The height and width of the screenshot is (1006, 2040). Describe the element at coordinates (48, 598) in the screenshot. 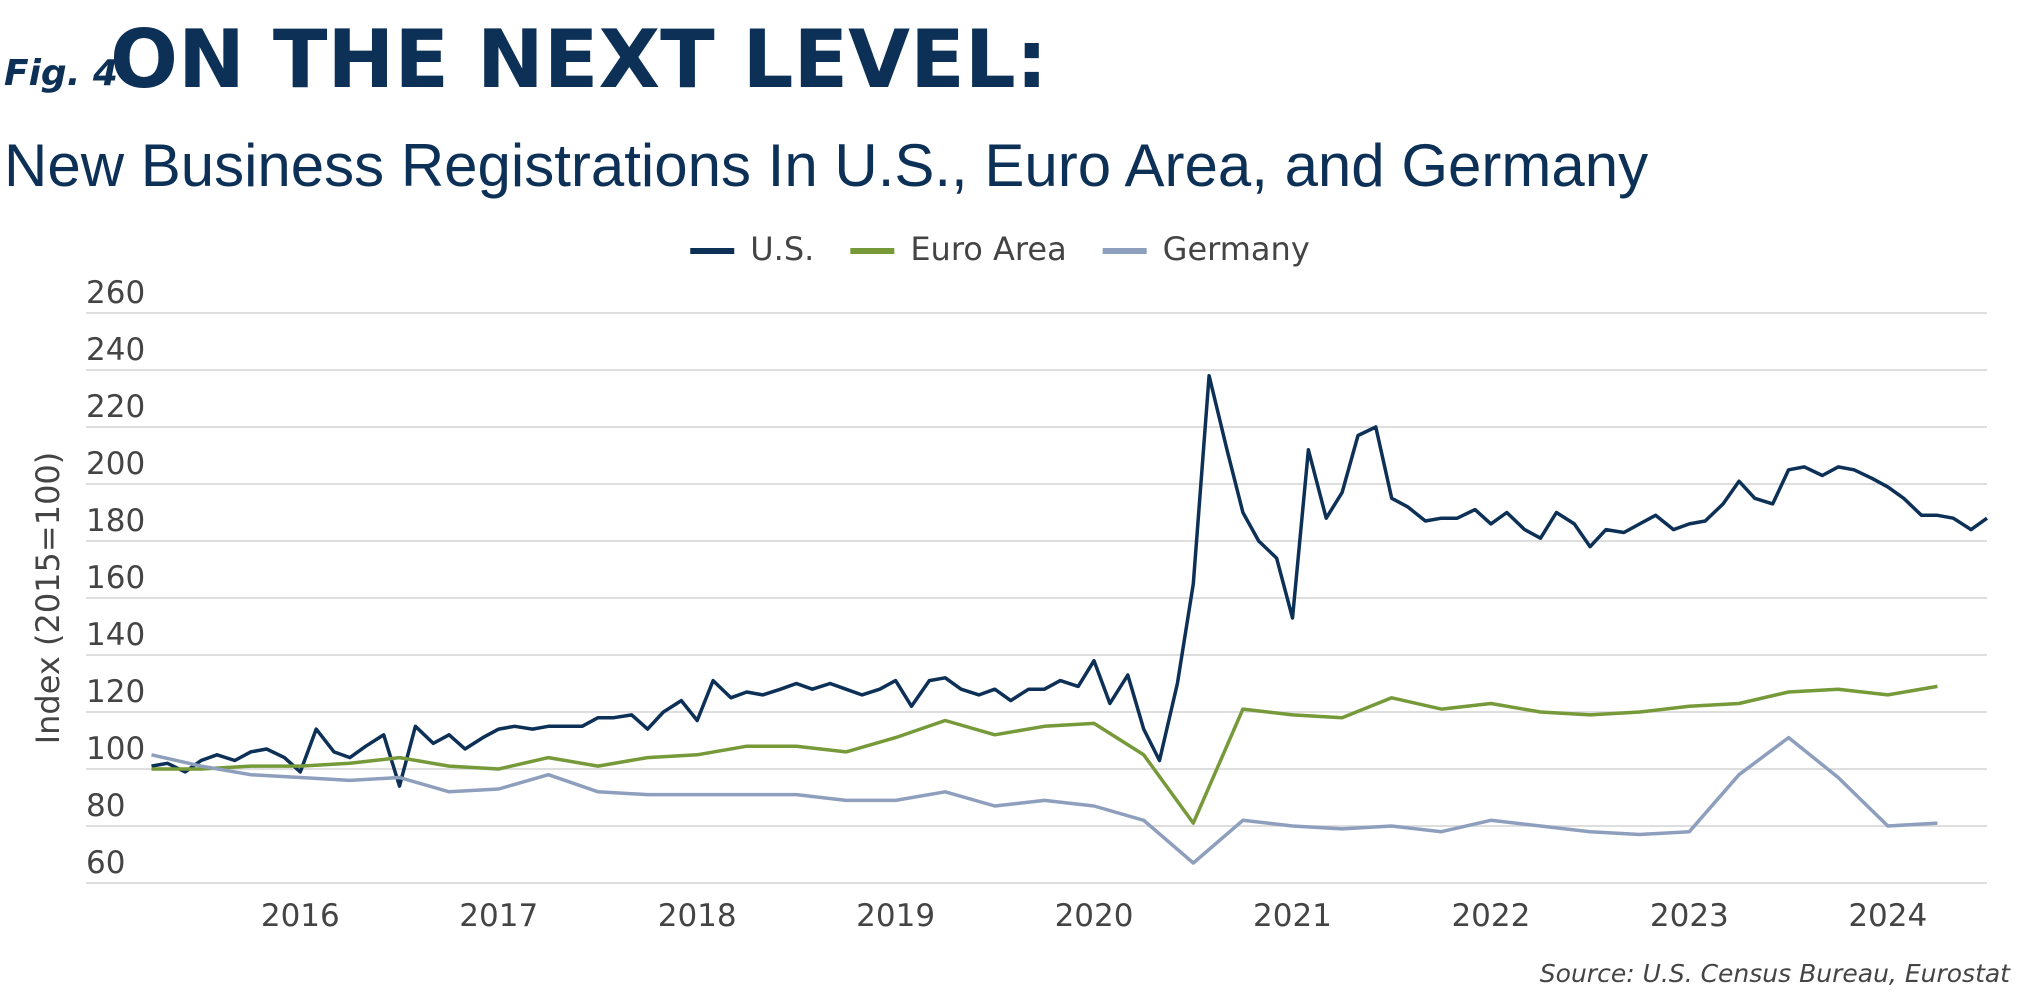

I see `y-axis-label: Index (2015=100)` at that location.